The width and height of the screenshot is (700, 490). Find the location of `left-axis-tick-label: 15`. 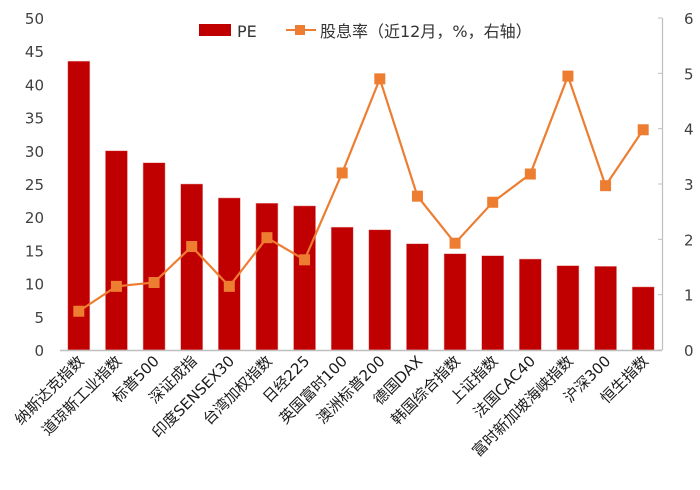

left-axis-tick-label: 15 is located at coordinates (34, 251).